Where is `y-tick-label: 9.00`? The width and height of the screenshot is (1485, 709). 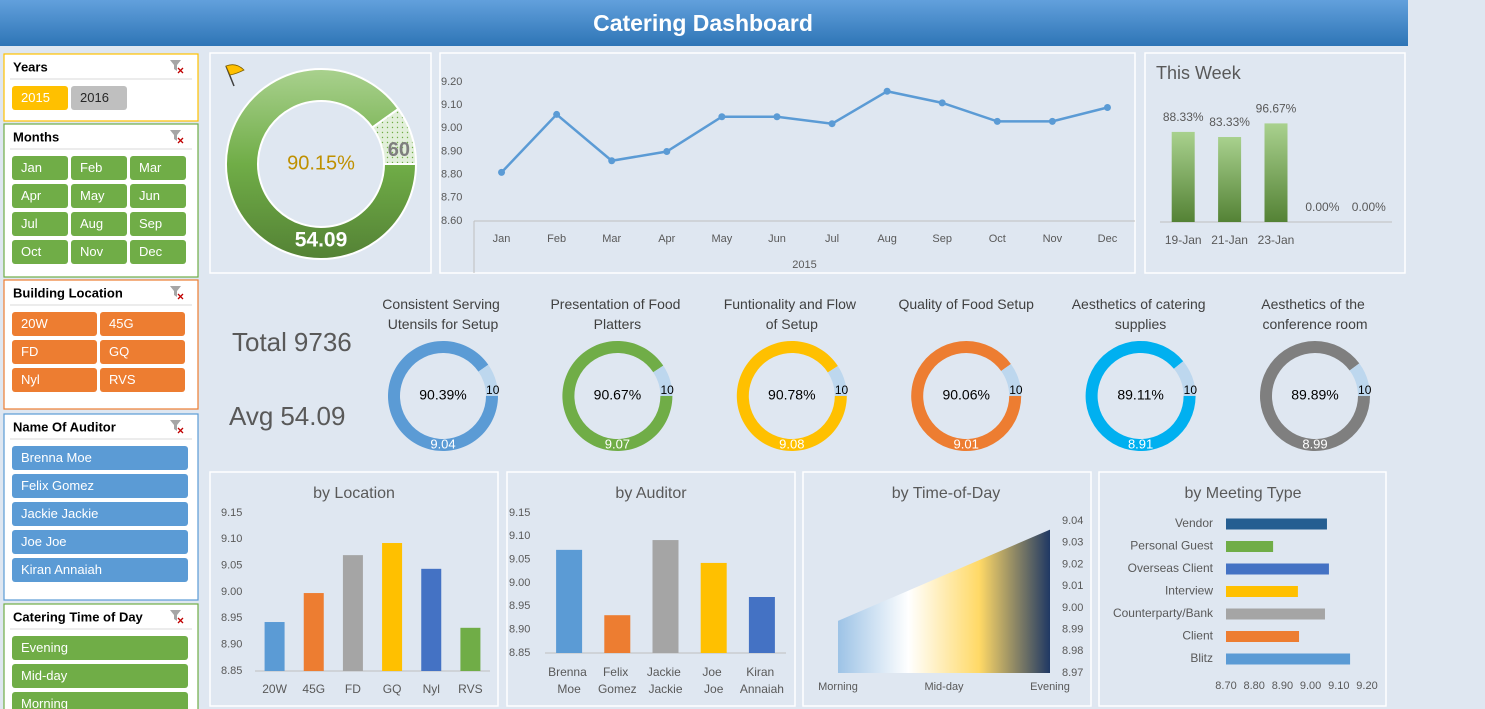
y-tick-label: 9.00 is located at coordinates (519, 583).